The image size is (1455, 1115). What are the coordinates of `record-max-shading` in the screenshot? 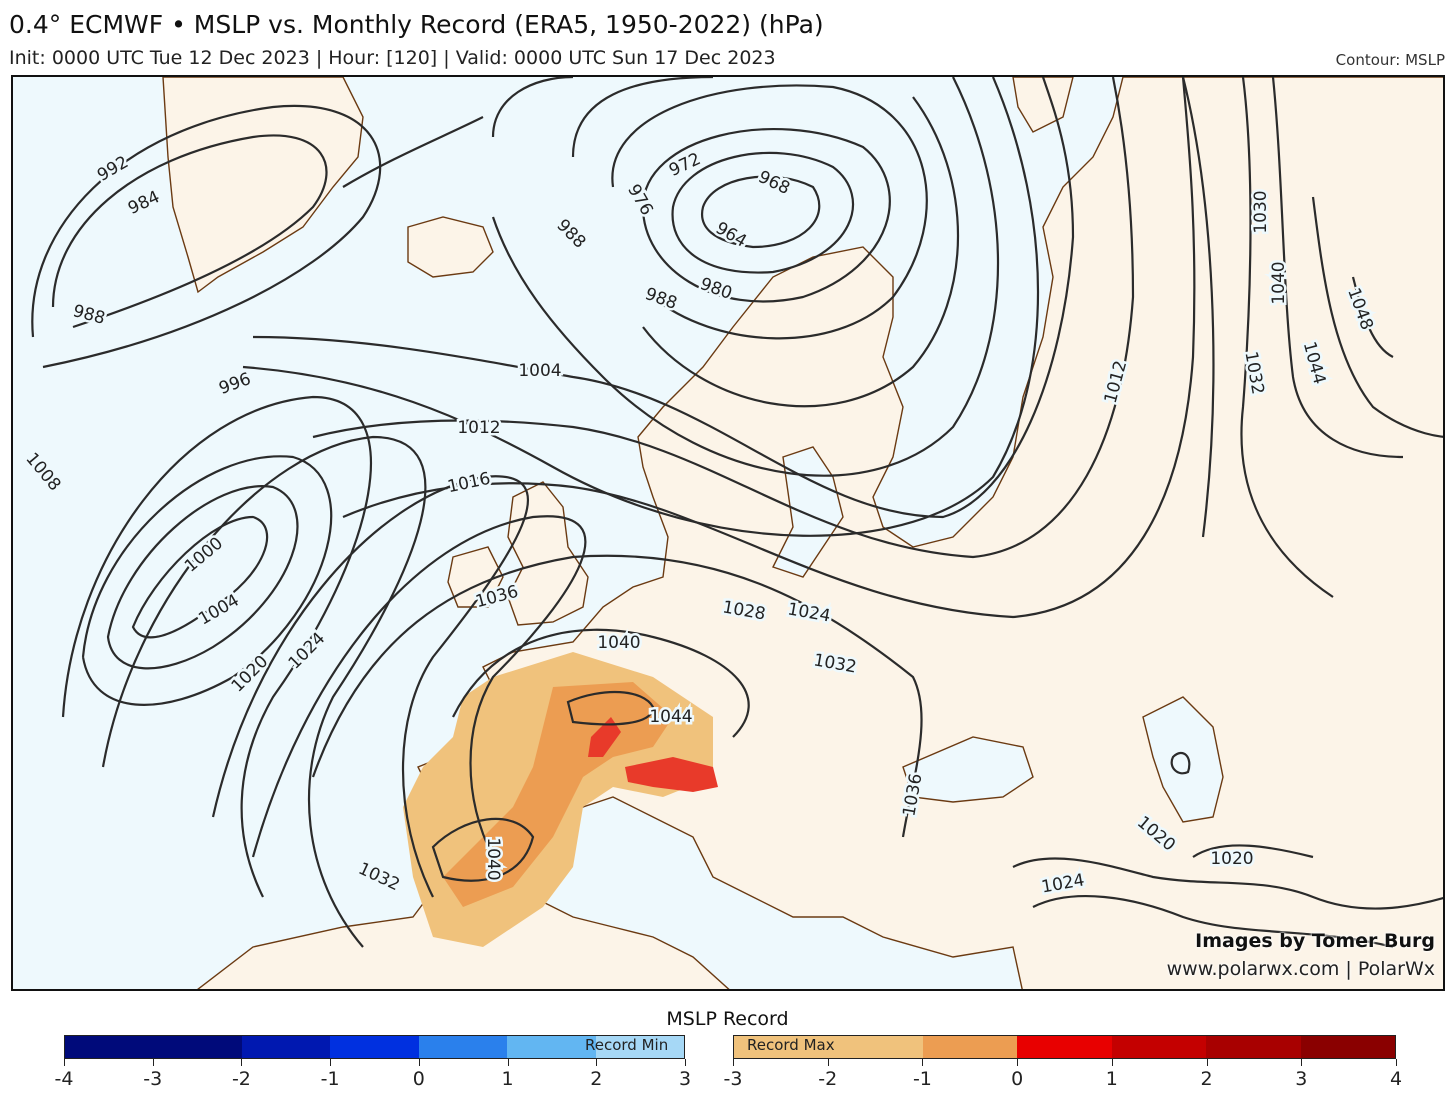 It's located at (560, 799).